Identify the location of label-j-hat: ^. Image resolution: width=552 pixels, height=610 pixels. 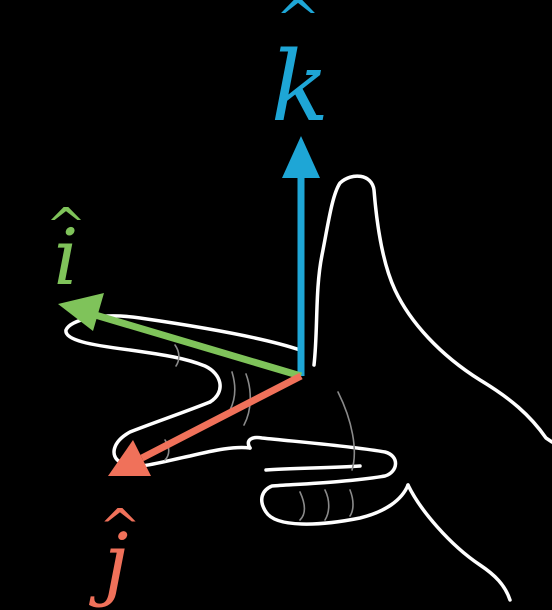
(120, 527).